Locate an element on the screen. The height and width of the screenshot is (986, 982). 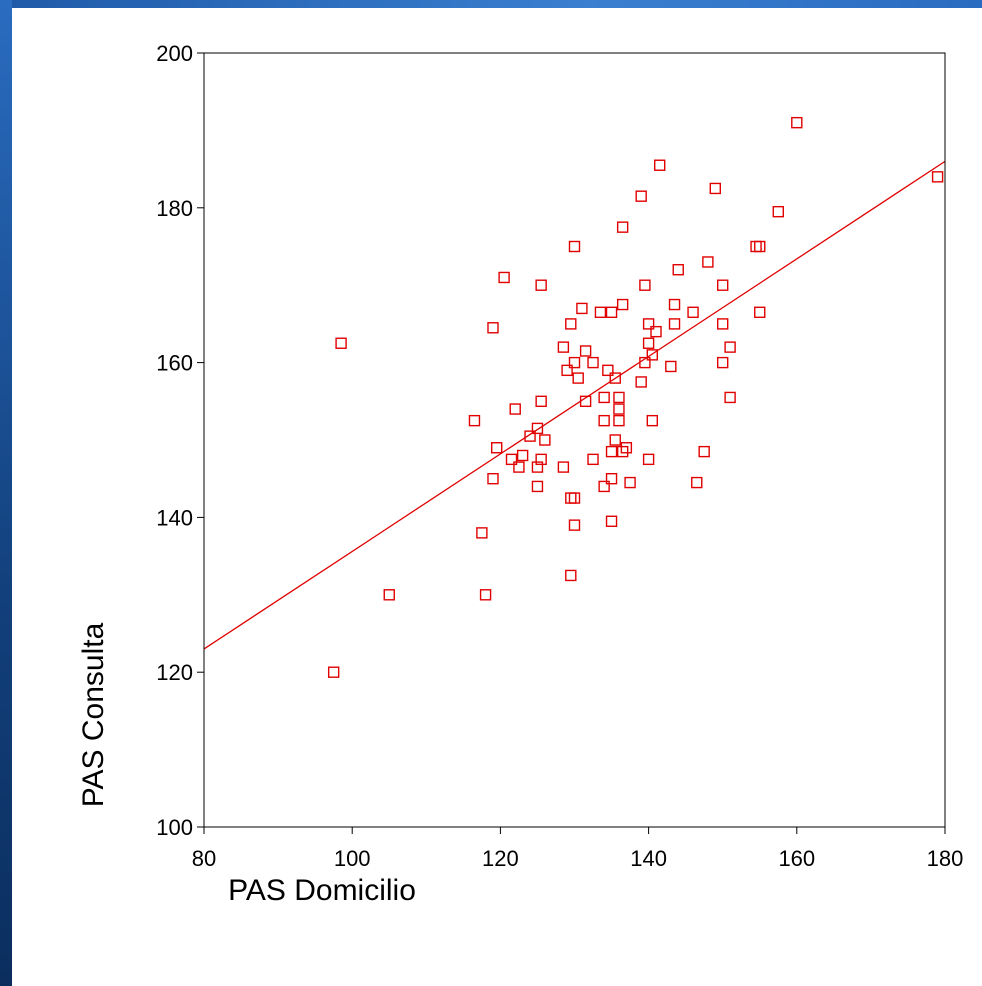
y-tick-label: 100 is located at coordinates (174, 827).